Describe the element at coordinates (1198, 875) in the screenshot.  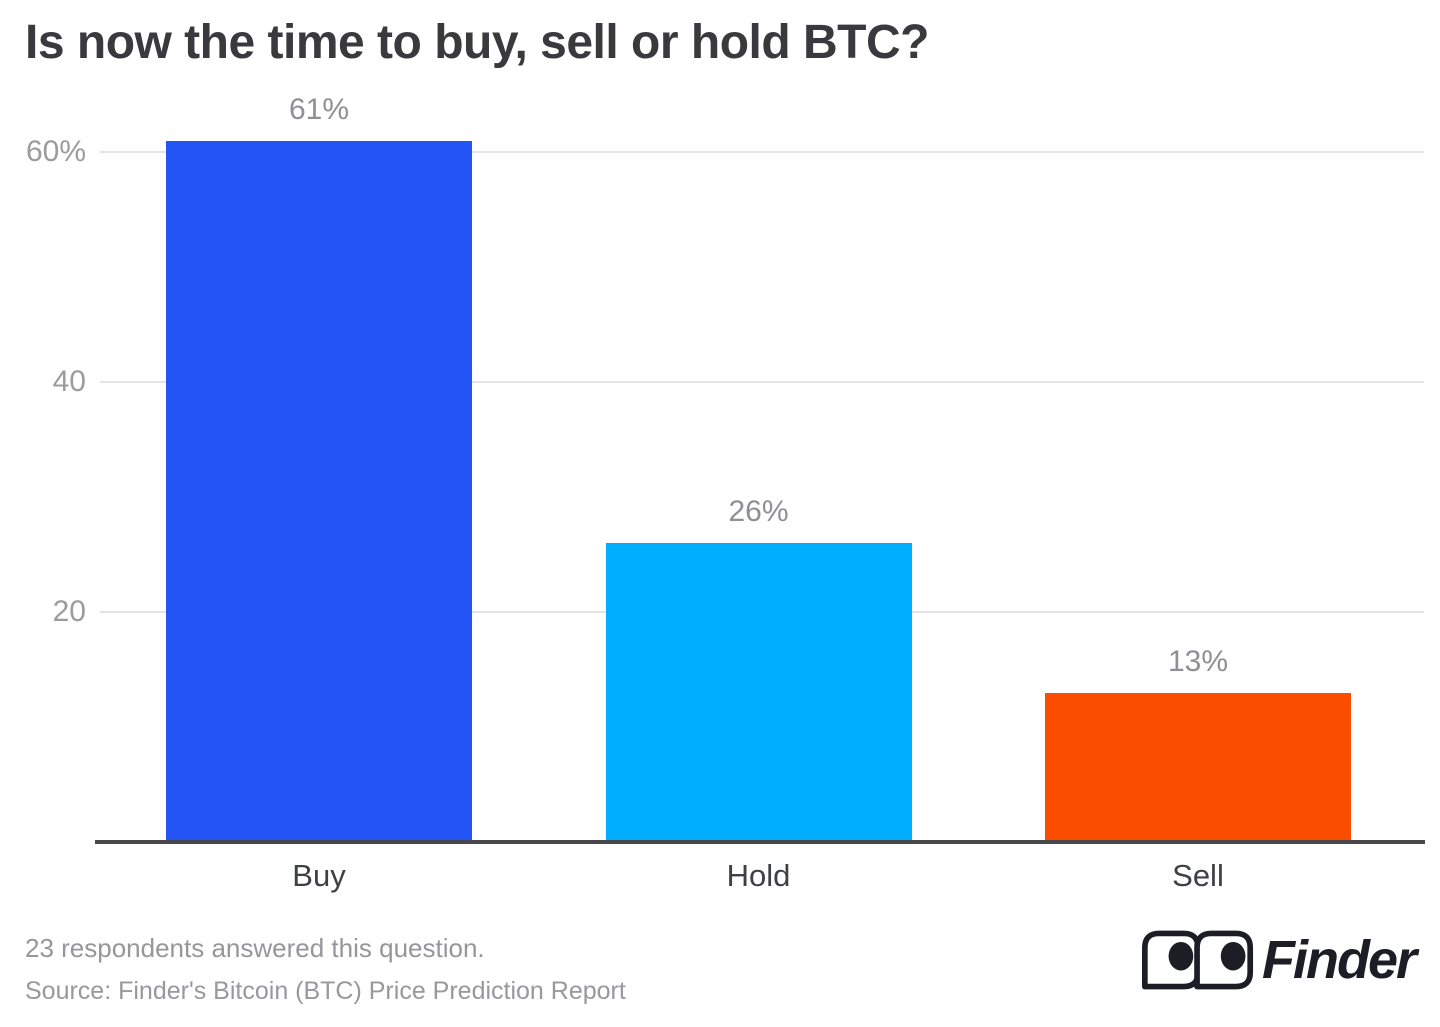
I see `x-tick-label-sell: Sell` at that location.